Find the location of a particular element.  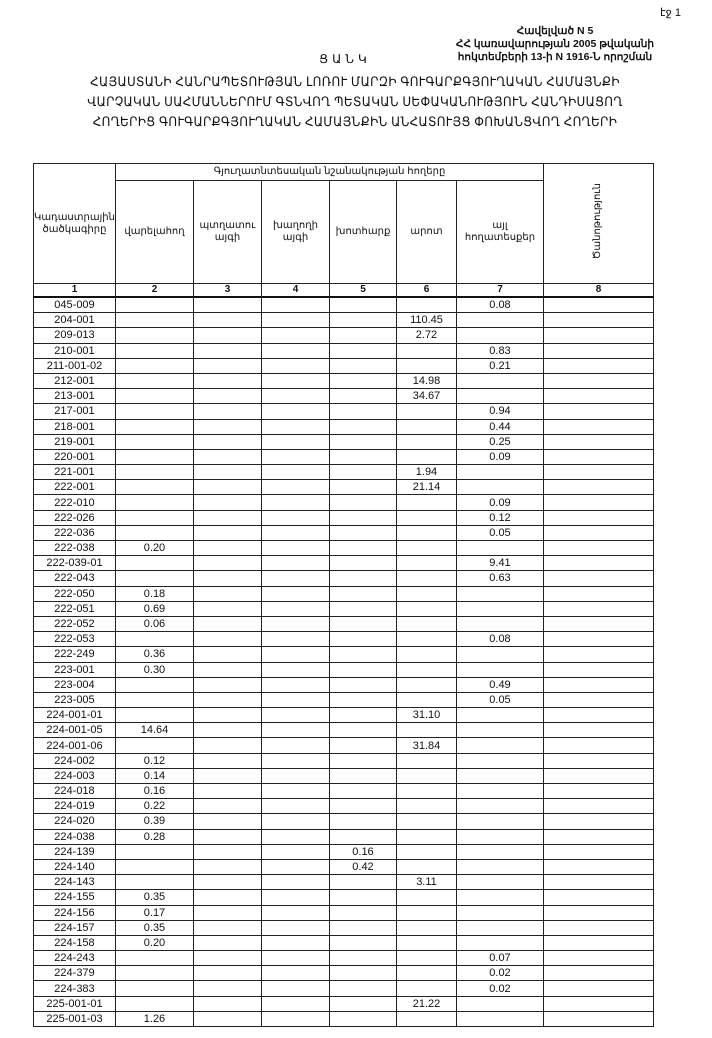

column-number: 4 is located at coordinates (295, 290).